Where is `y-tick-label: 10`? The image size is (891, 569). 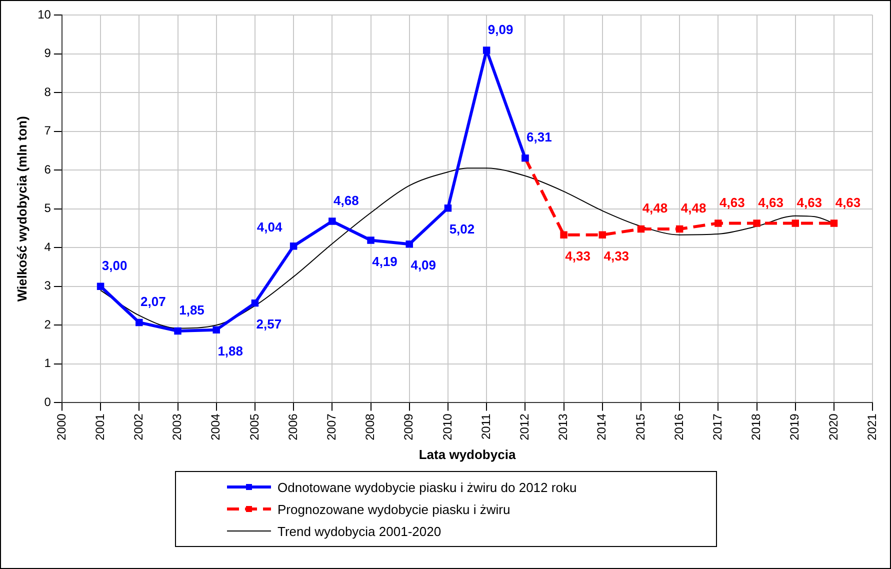 y-tick-label: 10 is located at coordinates (45, 14).